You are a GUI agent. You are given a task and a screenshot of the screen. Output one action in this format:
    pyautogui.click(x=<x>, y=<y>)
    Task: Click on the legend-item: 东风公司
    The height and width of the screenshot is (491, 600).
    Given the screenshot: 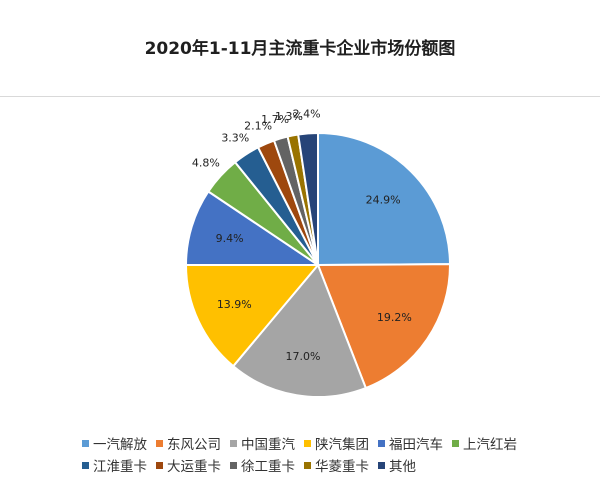 What is the action you would take?
    pyautogui.click(x=188, y=443)
    